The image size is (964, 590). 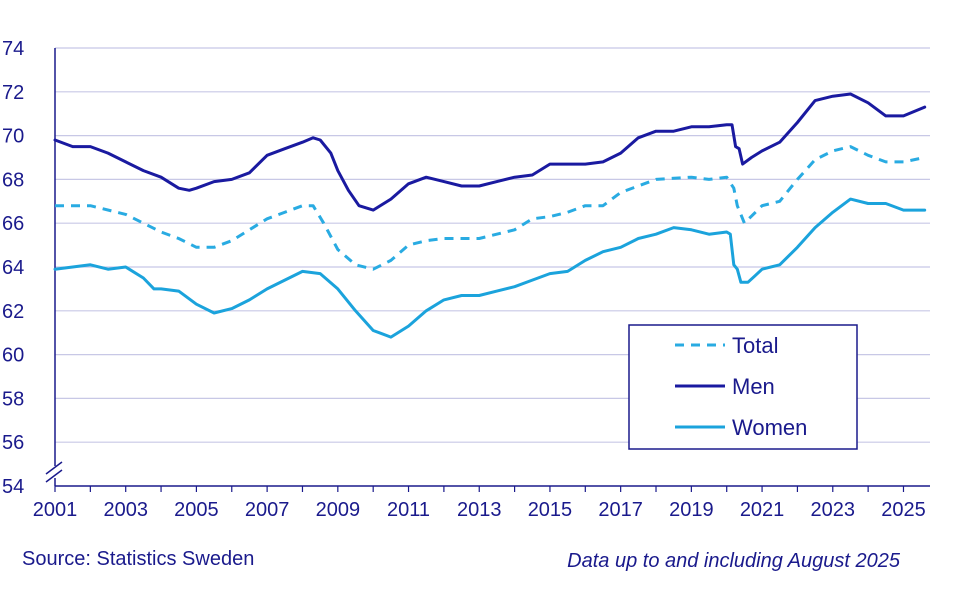 I want to click on axis-break-mark-upper, so click(x=54, y=468).